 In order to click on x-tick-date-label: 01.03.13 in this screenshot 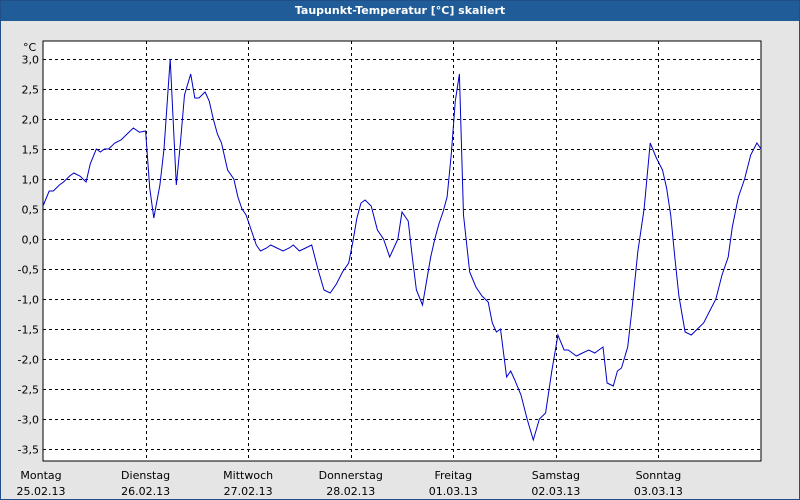, I will do `click(453, 491)`.